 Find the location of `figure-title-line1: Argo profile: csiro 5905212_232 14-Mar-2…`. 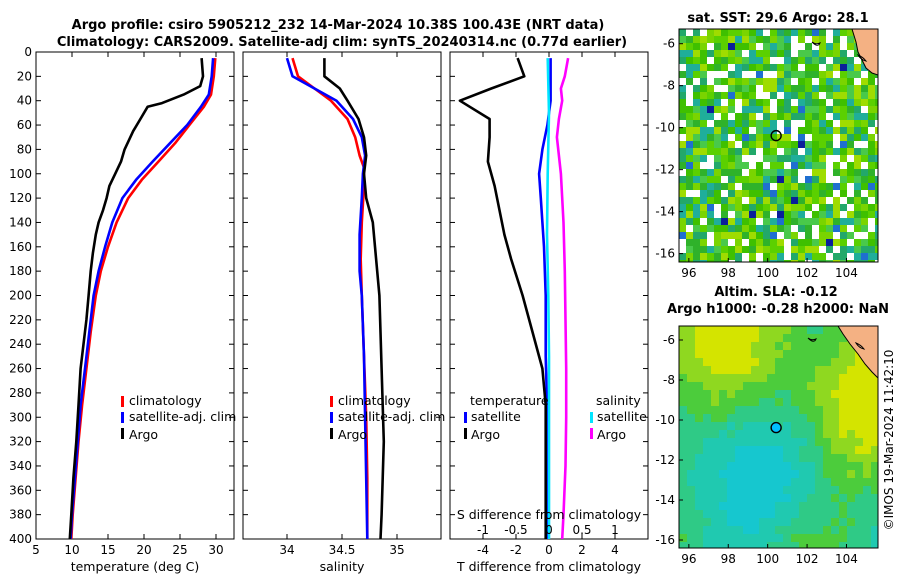

figure-title-line1: Argo profile: csiro 5905212_232 14-Mar-2… is located at coordinates (338, 25).